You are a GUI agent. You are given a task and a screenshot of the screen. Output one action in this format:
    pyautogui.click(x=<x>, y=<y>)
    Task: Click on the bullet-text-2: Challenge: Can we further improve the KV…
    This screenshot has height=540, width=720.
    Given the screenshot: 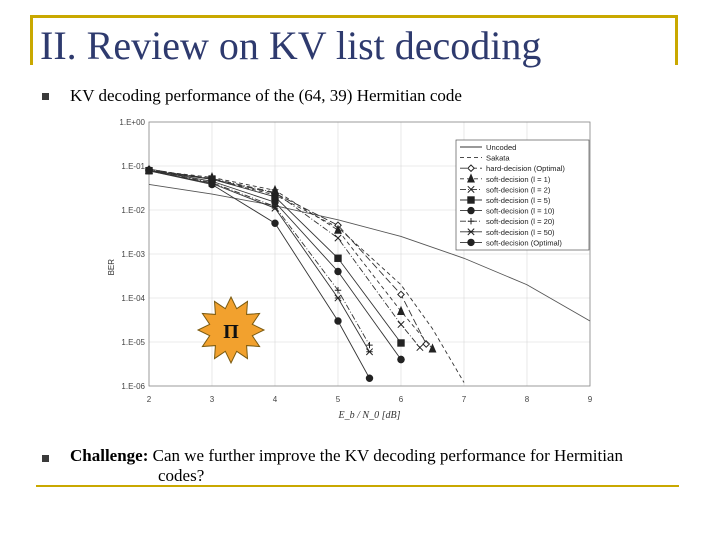 What is the action you would take?
    pyautogui.click(x=346, y=466)
    